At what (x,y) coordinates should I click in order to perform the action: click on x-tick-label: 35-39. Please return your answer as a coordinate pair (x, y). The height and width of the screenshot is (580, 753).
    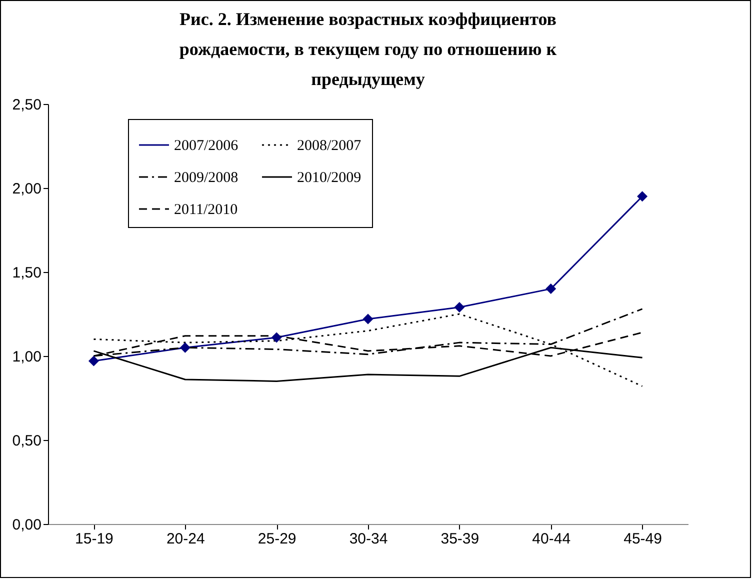
    Looking at the image, I should click on (460, 539).